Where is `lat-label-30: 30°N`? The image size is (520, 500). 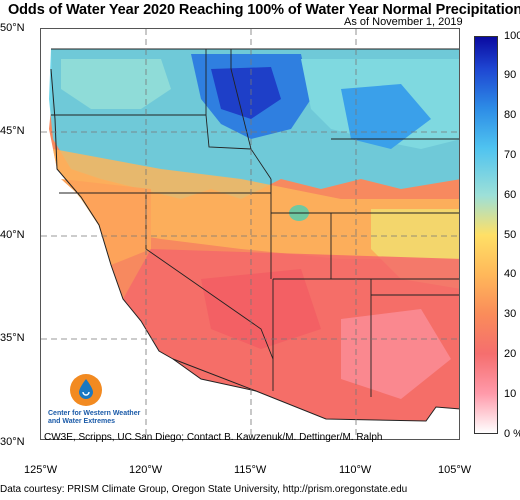
lat-label-30: 30°N is located at coordinates (12, 442).